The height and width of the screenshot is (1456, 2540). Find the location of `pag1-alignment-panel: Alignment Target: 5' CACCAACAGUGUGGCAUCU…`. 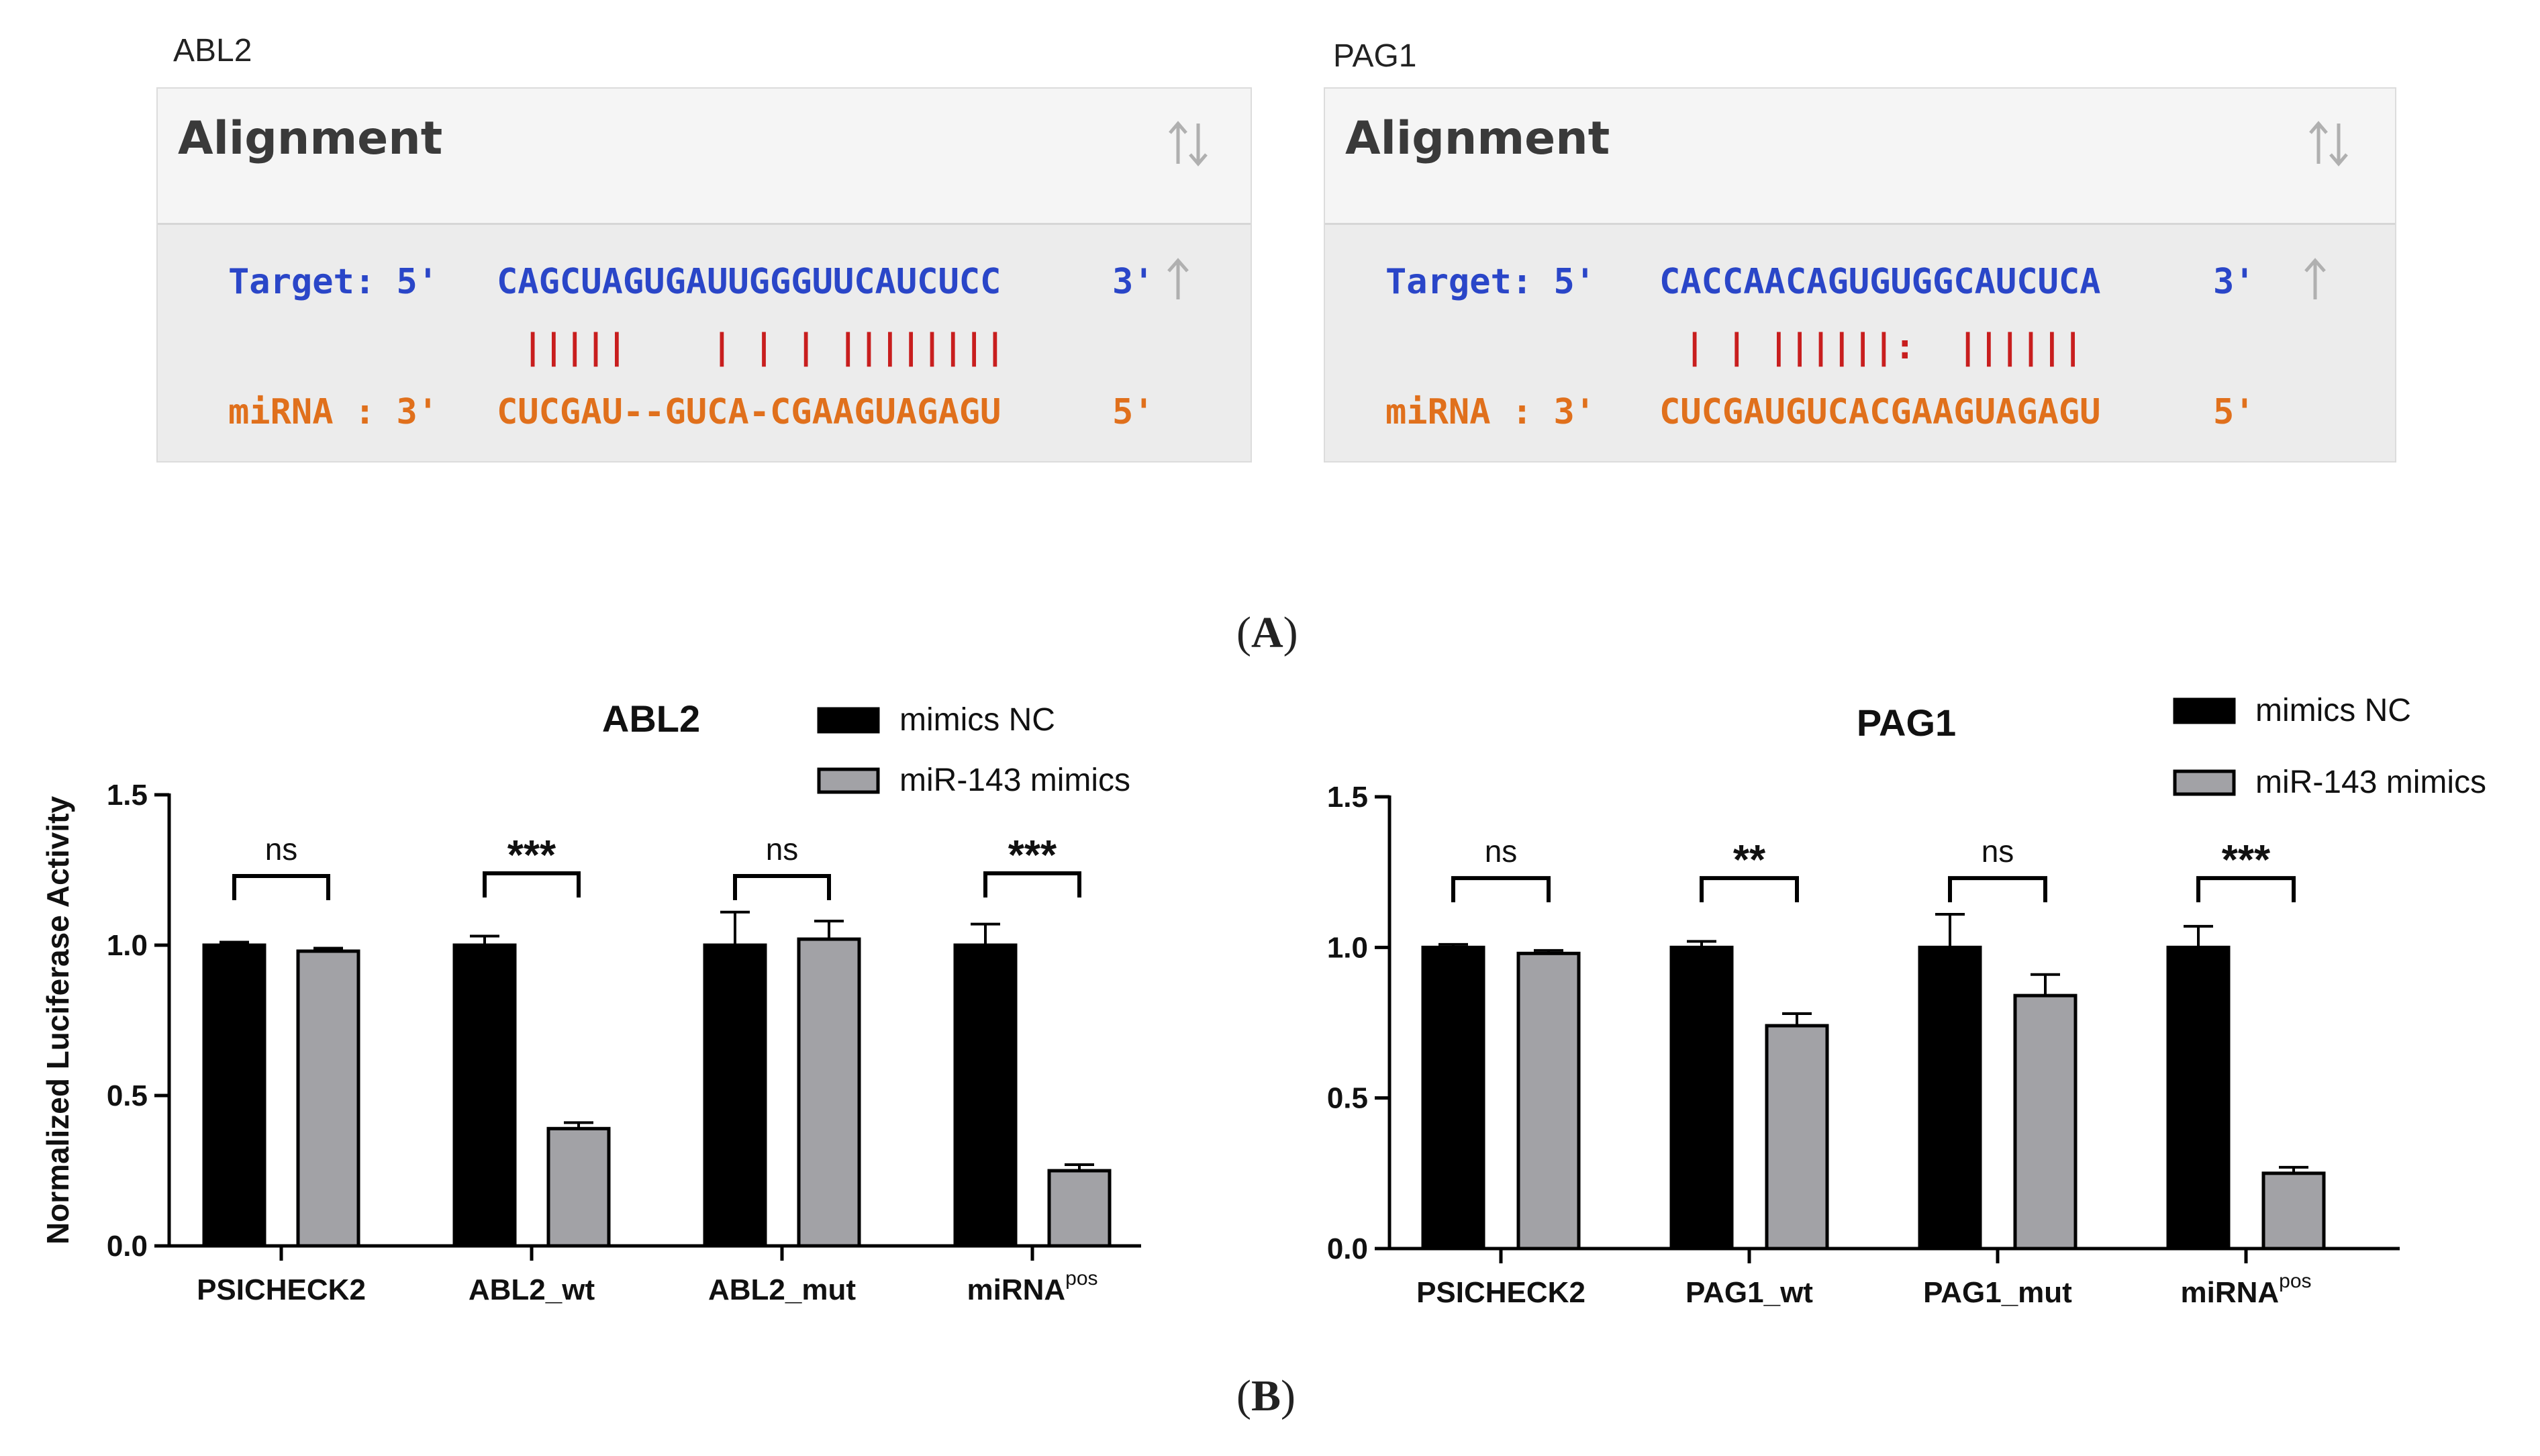

pag1-alignment-panel: Alignment Target: 5' CACCAACAGUGUGGCAUCU… is located at coordinates (1860, 275).